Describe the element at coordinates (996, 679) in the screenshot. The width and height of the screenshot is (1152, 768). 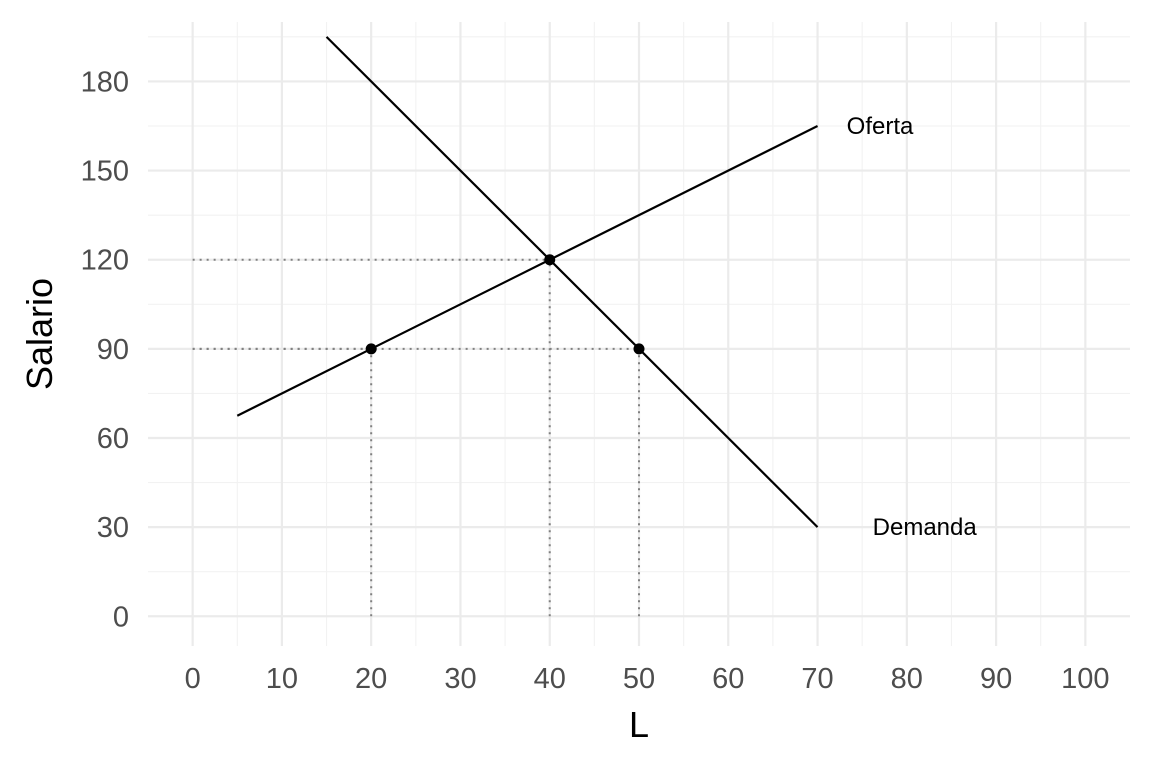
I see `x-tick-label: 90` at that location.